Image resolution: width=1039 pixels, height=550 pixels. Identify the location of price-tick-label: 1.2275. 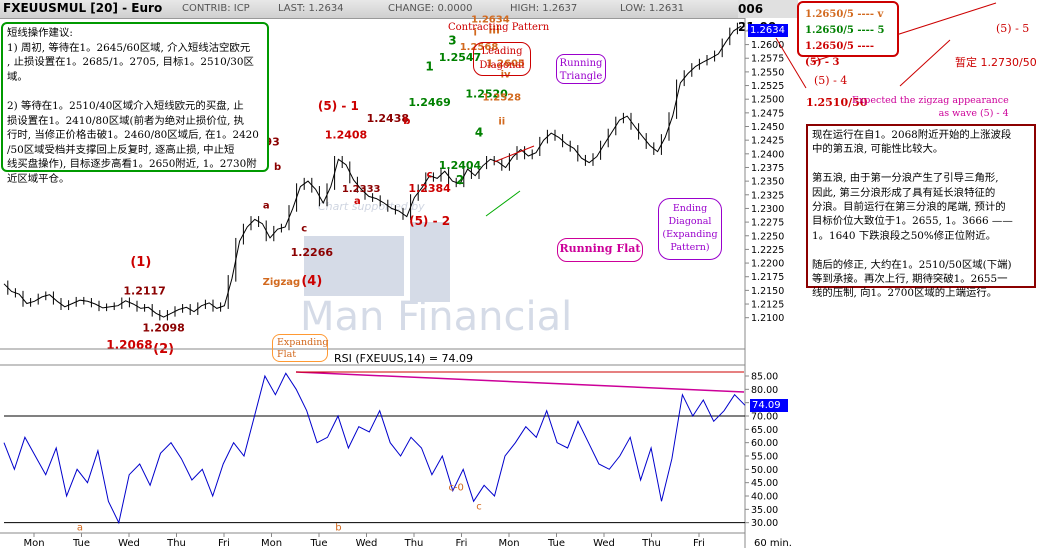
(767, 223).